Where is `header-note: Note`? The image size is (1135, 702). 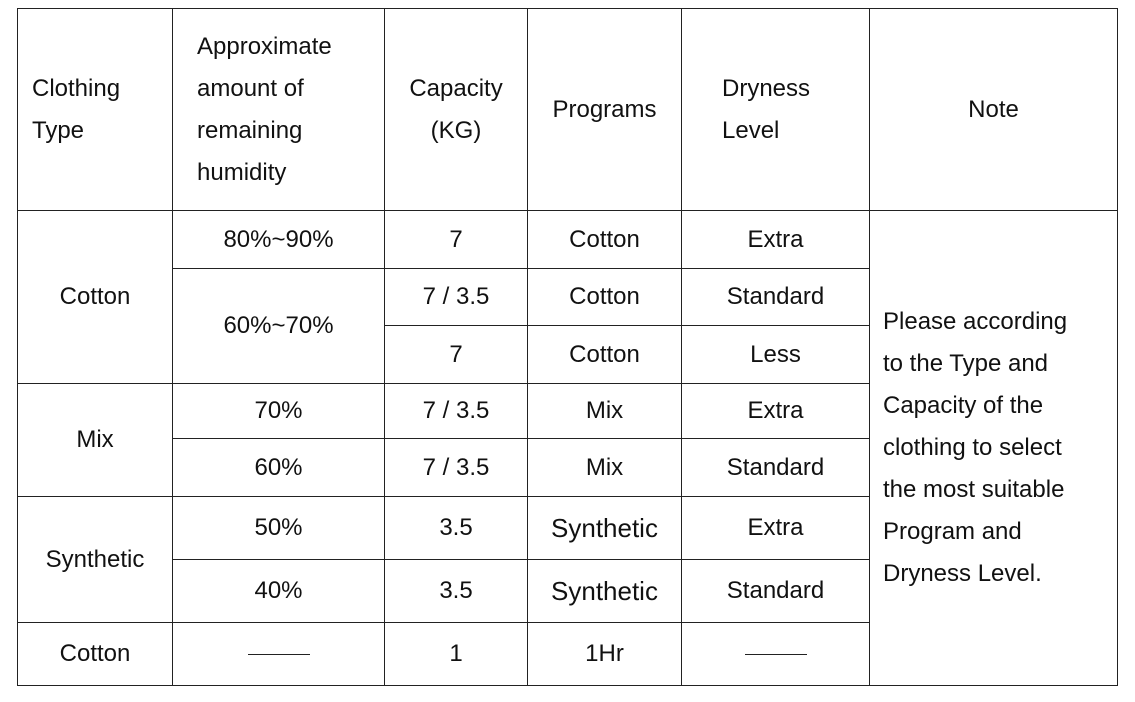 header-note: Note is located at coordinates (993, 109).